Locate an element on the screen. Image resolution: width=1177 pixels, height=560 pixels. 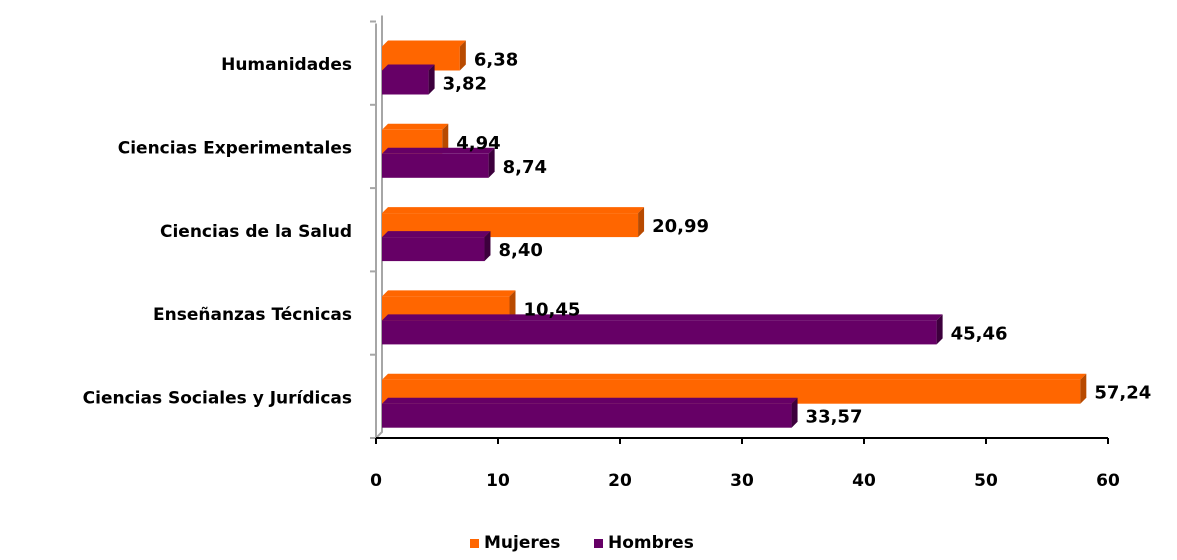
category-label: Humanidades is located at coordinates (286, 65).